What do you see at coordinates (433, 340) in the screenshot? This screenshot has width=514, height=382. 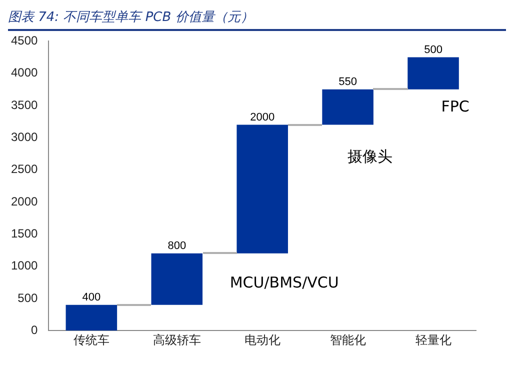 I see `x-tick-label: 轻量化` at bounding box center [433, 340].